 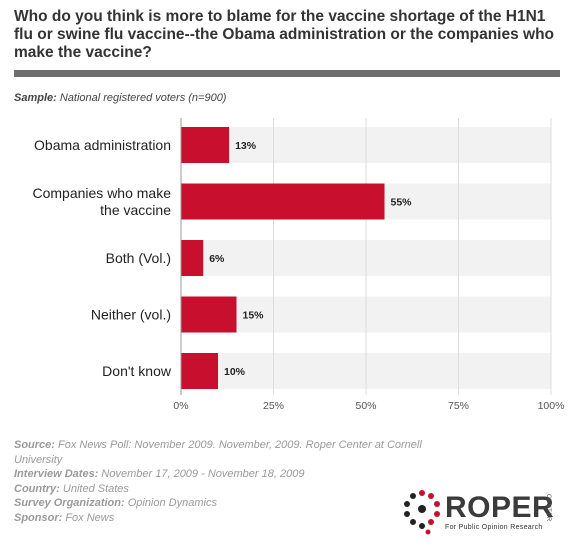 What do you see at coordinates (500, 507) in the screenshot?
I see `logo-wordmark: ROPER` at bounding box center [500, 507].